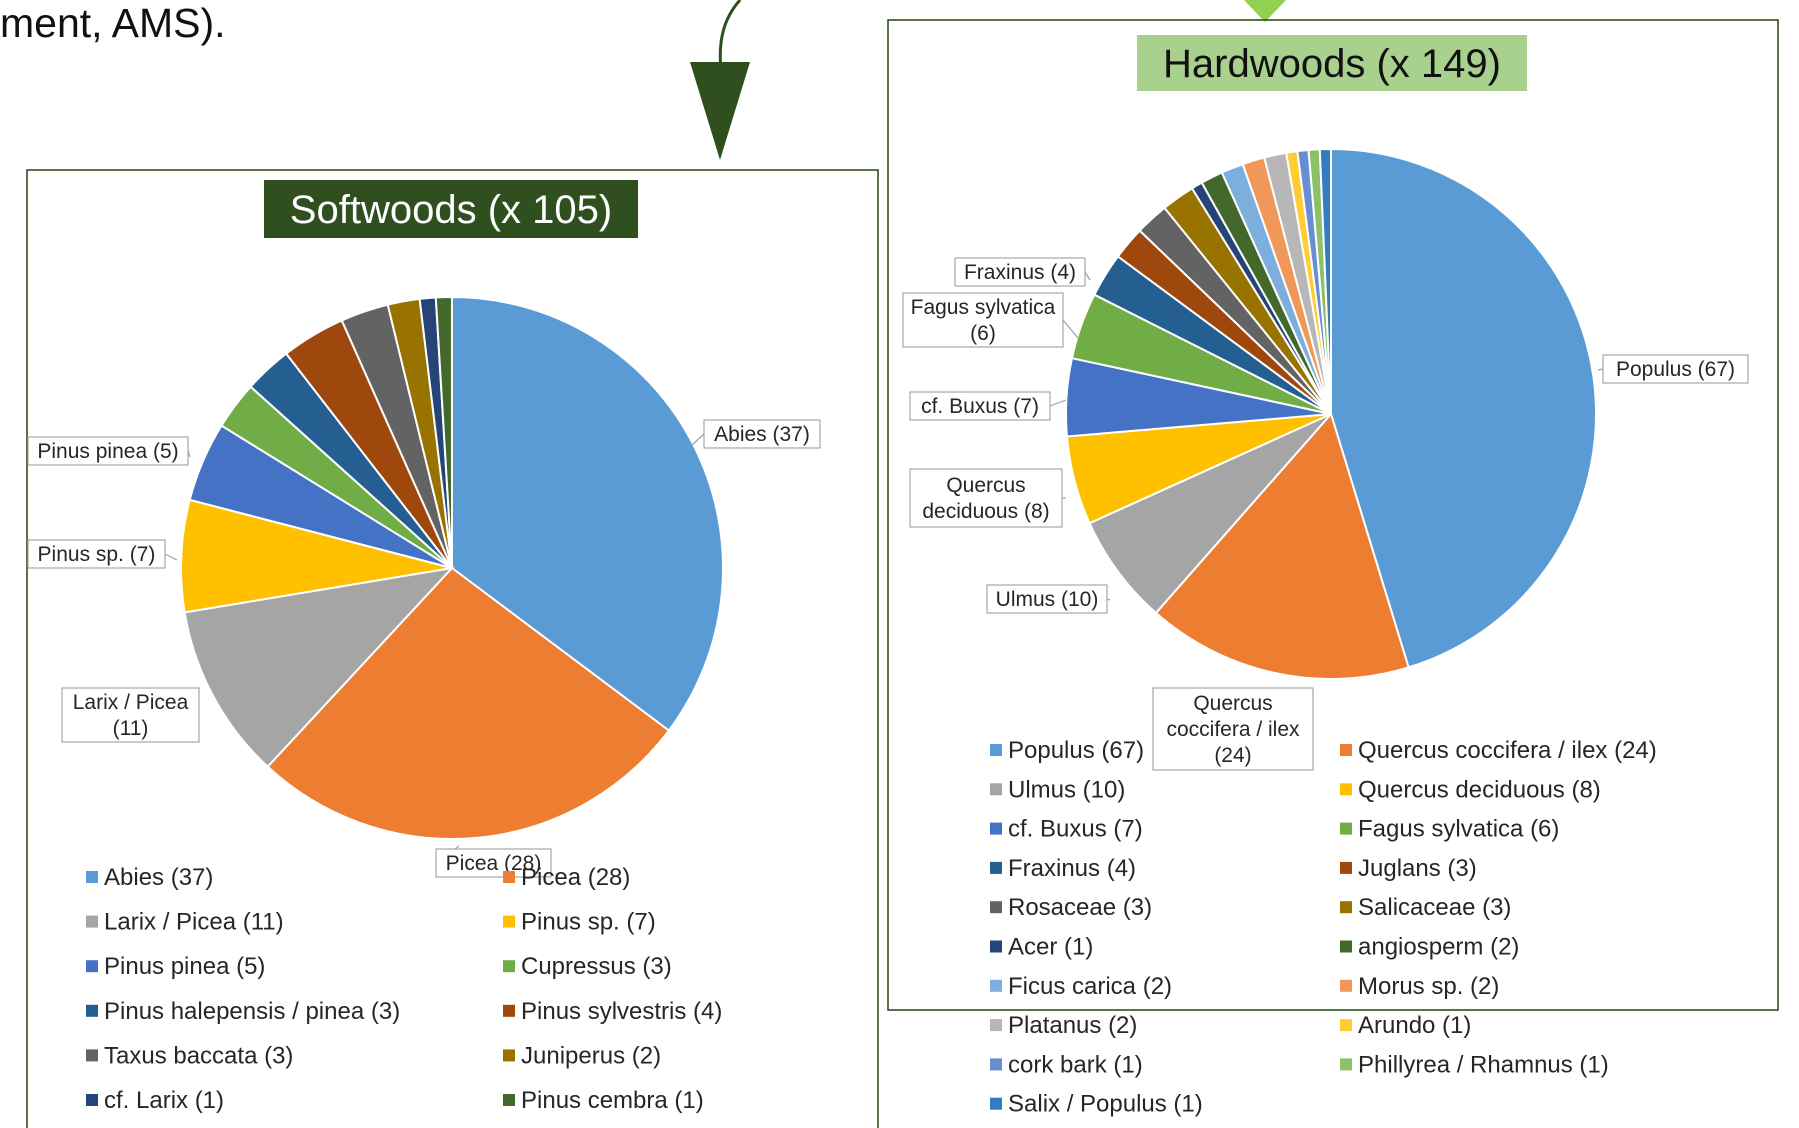 Image resolution: width=1799 pixels, height=1128 pixels. Describe the element at coordinates (1479, 789) in the screenshot. I see `hardwoods-legend-label-quercus-deciduous-8: Quercus deciduous (8)` at that location.